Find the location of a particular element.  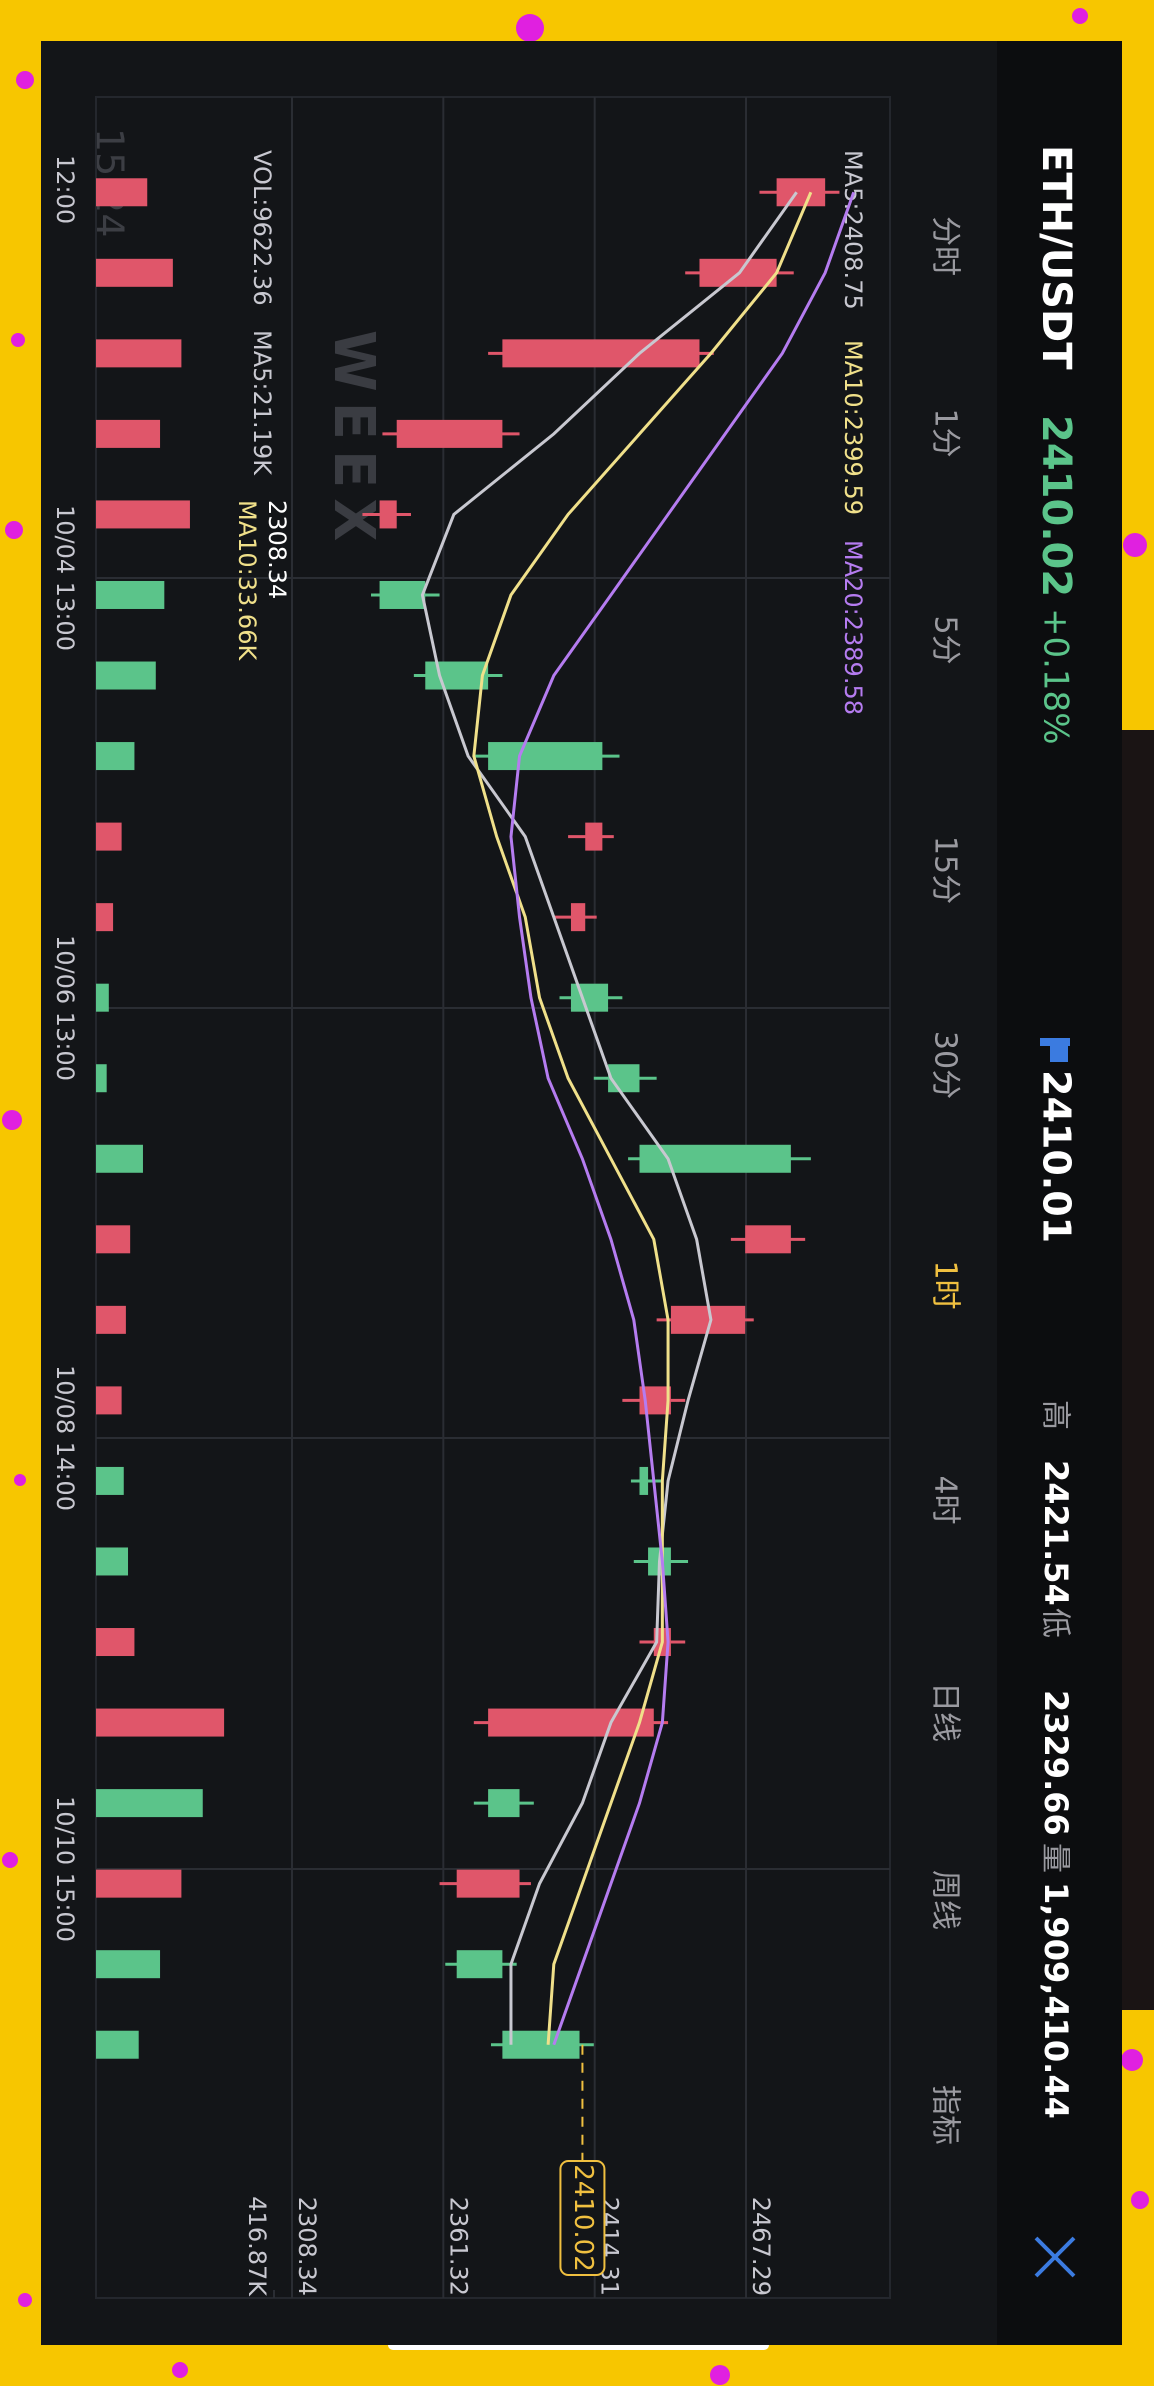

last-price-label: 2410.02 is located at coordinates (583, 2218).